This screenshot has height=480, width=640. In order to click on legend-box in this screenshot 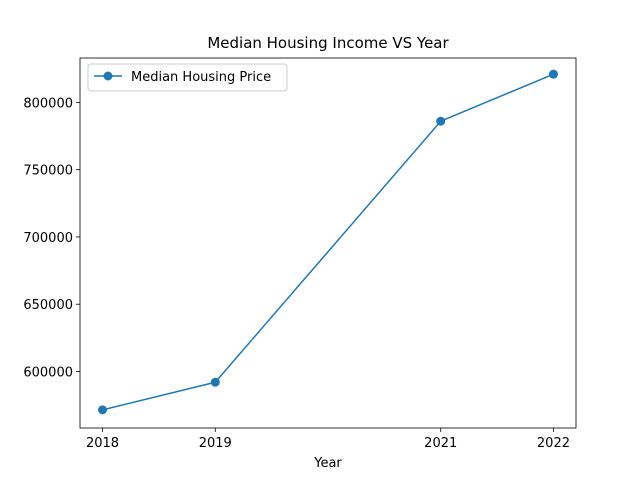, I will do `click(187, 77)`.